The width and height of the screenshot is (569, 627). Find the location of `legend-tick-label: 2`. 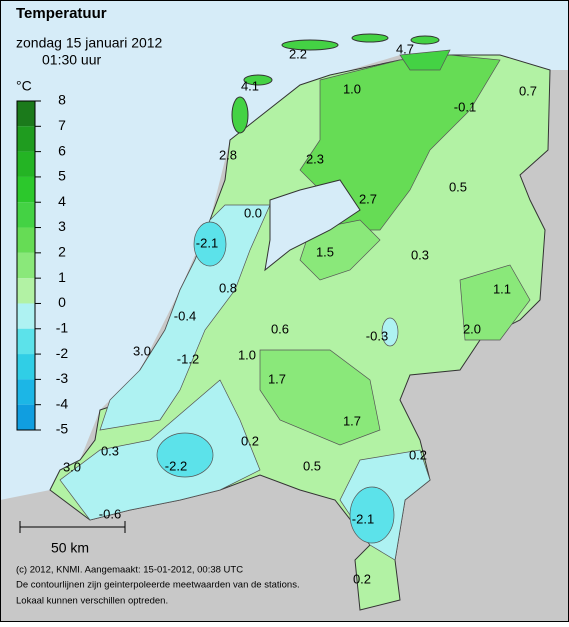

legend-tick-label: 2 is located at coordinates (62, 252).